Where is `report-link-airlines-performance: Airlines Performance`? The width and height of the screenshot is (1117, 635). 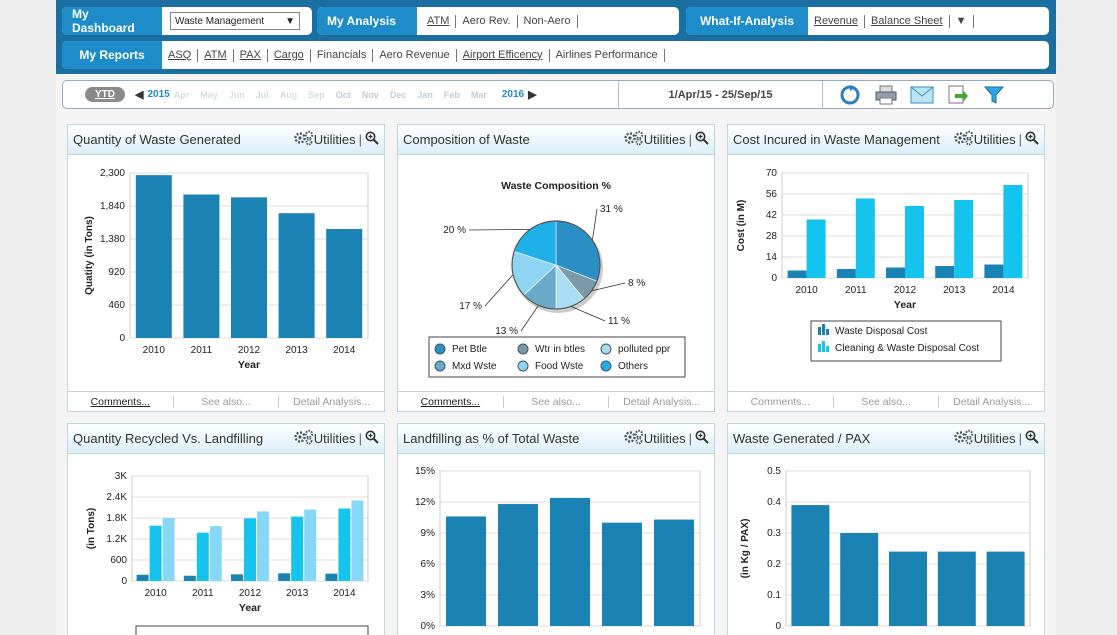
report-link-airlines-performance: Airlines Performance is located at coordinates (607, 55).